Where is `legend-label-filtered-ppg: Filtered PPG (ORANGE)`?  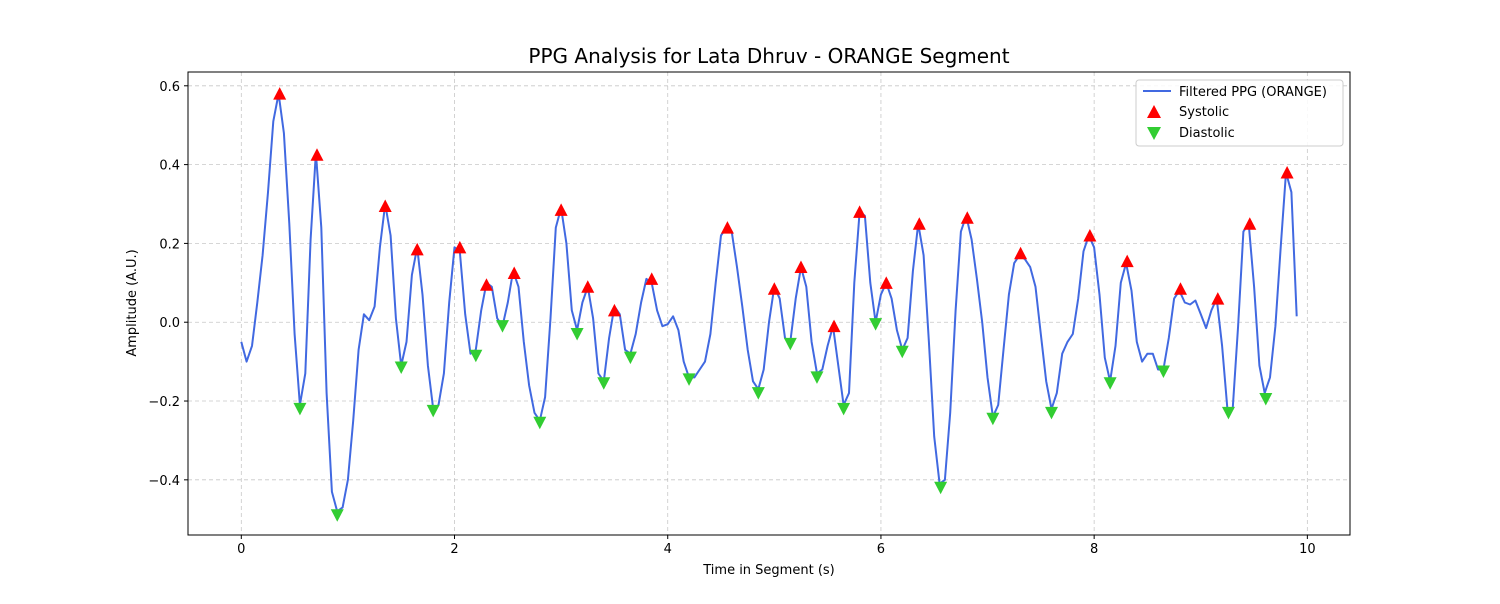 legend-label-filtered-ppg: Filtered PPG (ORANGE) is located at coordinates (1253, 92).